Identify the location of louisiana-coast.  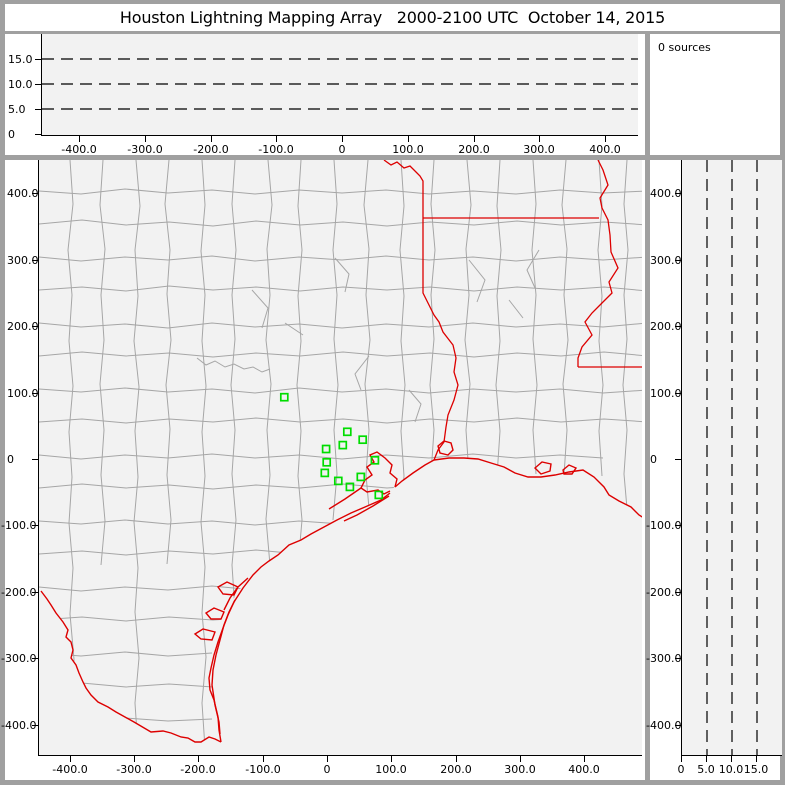
(537, 487).